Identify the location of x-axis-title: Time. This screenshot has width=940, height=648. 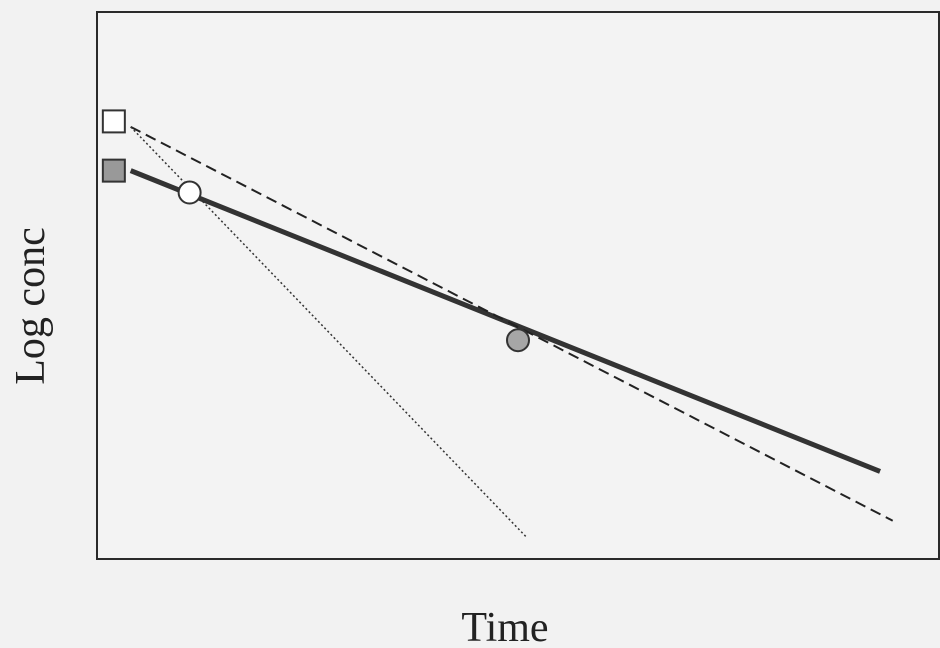
(504, 626).